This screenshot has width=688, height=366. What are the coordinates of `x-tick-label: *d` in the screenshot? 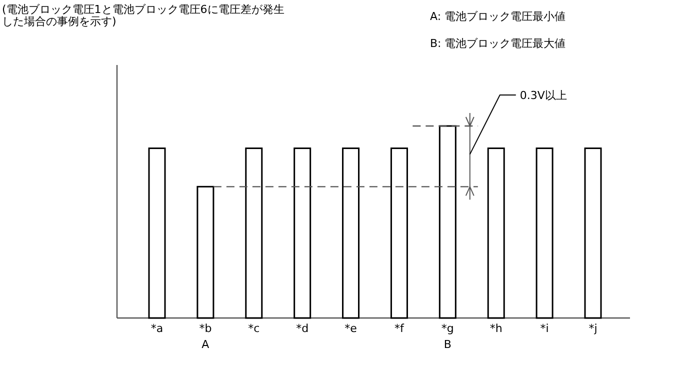 It's located at (302, 328).